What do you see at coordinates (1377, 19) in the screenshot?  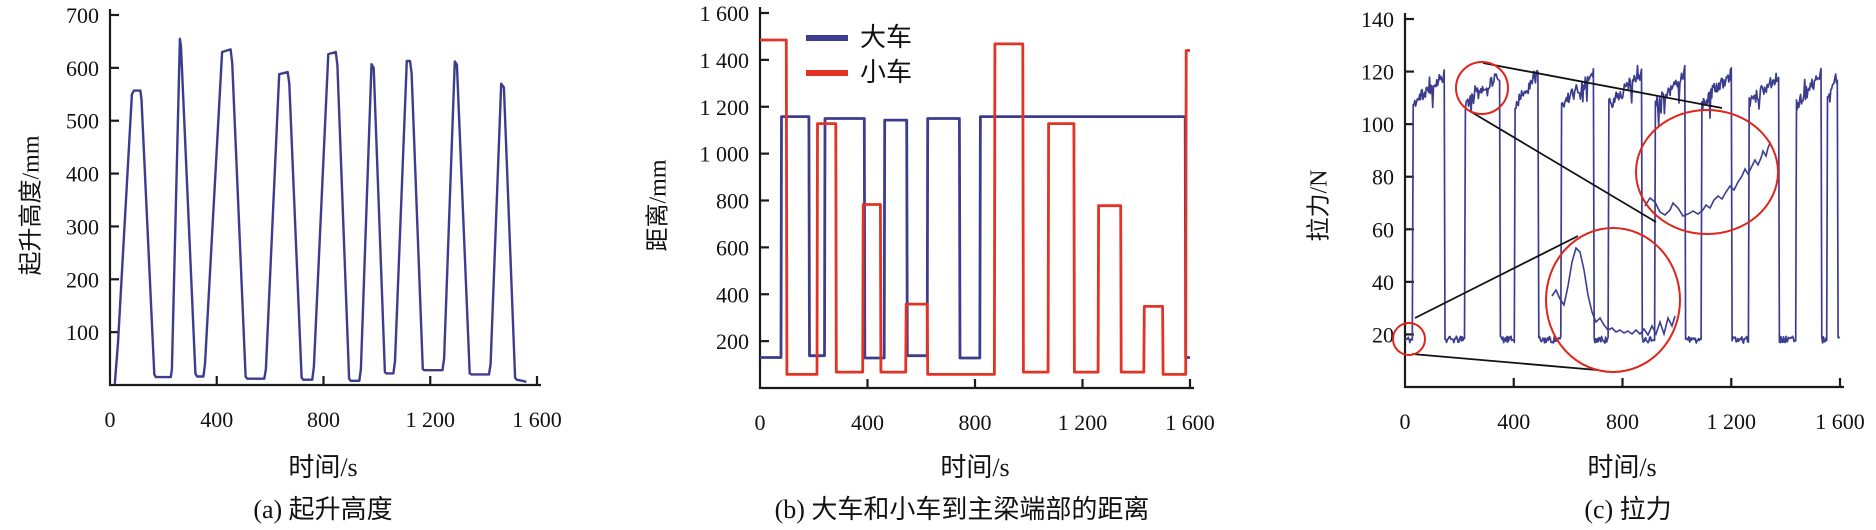 I see `y-tick-label: 140` at bounding box center [1377, 19].